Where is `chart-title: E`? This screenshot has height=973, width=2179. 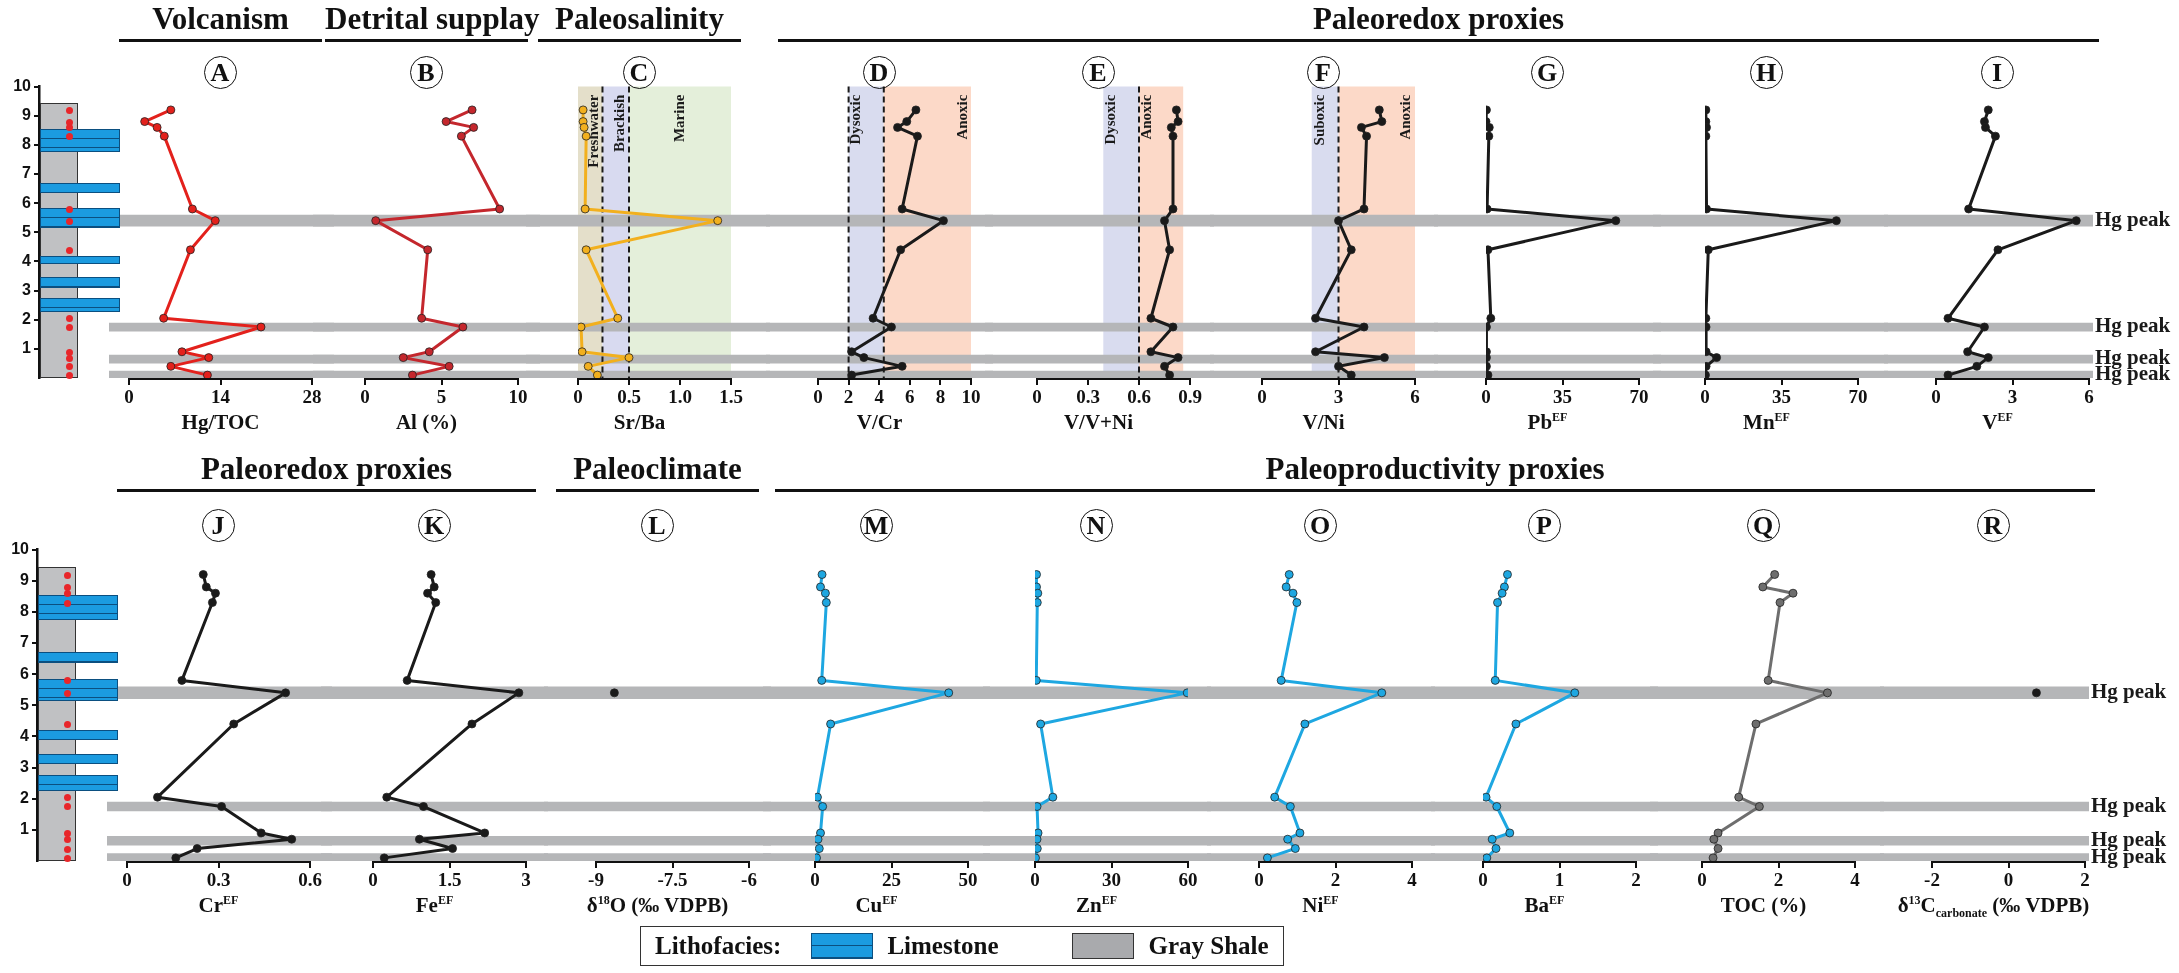
chart-title: E is located at coordinates (1098, 72).